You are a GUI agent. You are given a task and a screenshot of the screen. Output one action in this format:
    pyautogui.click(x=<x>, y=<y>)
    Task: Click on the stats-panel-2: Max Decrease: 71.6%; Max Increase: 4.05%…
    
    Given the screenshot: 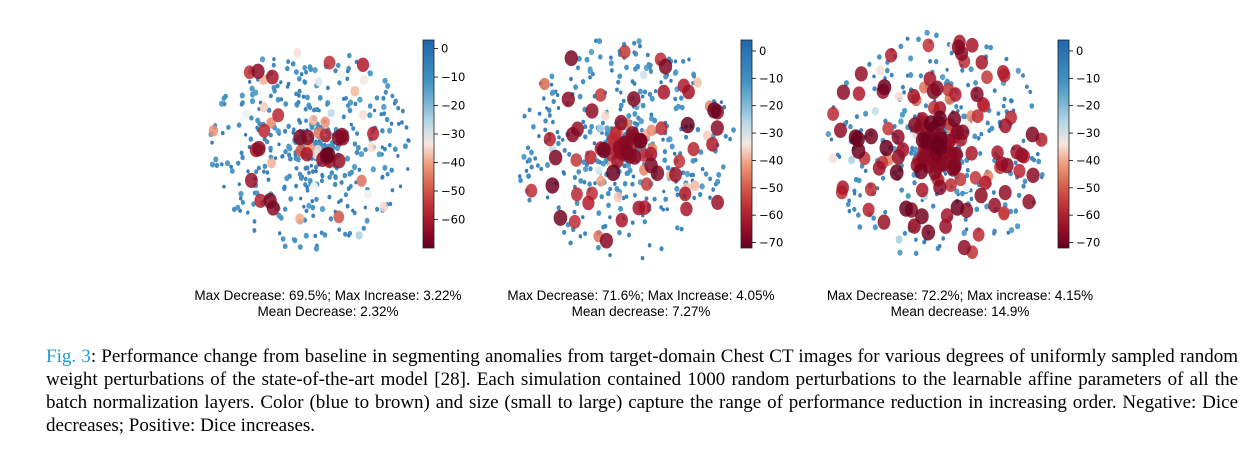 What is the action you would take?
    pyautogui.click(x=641, y=304)
    